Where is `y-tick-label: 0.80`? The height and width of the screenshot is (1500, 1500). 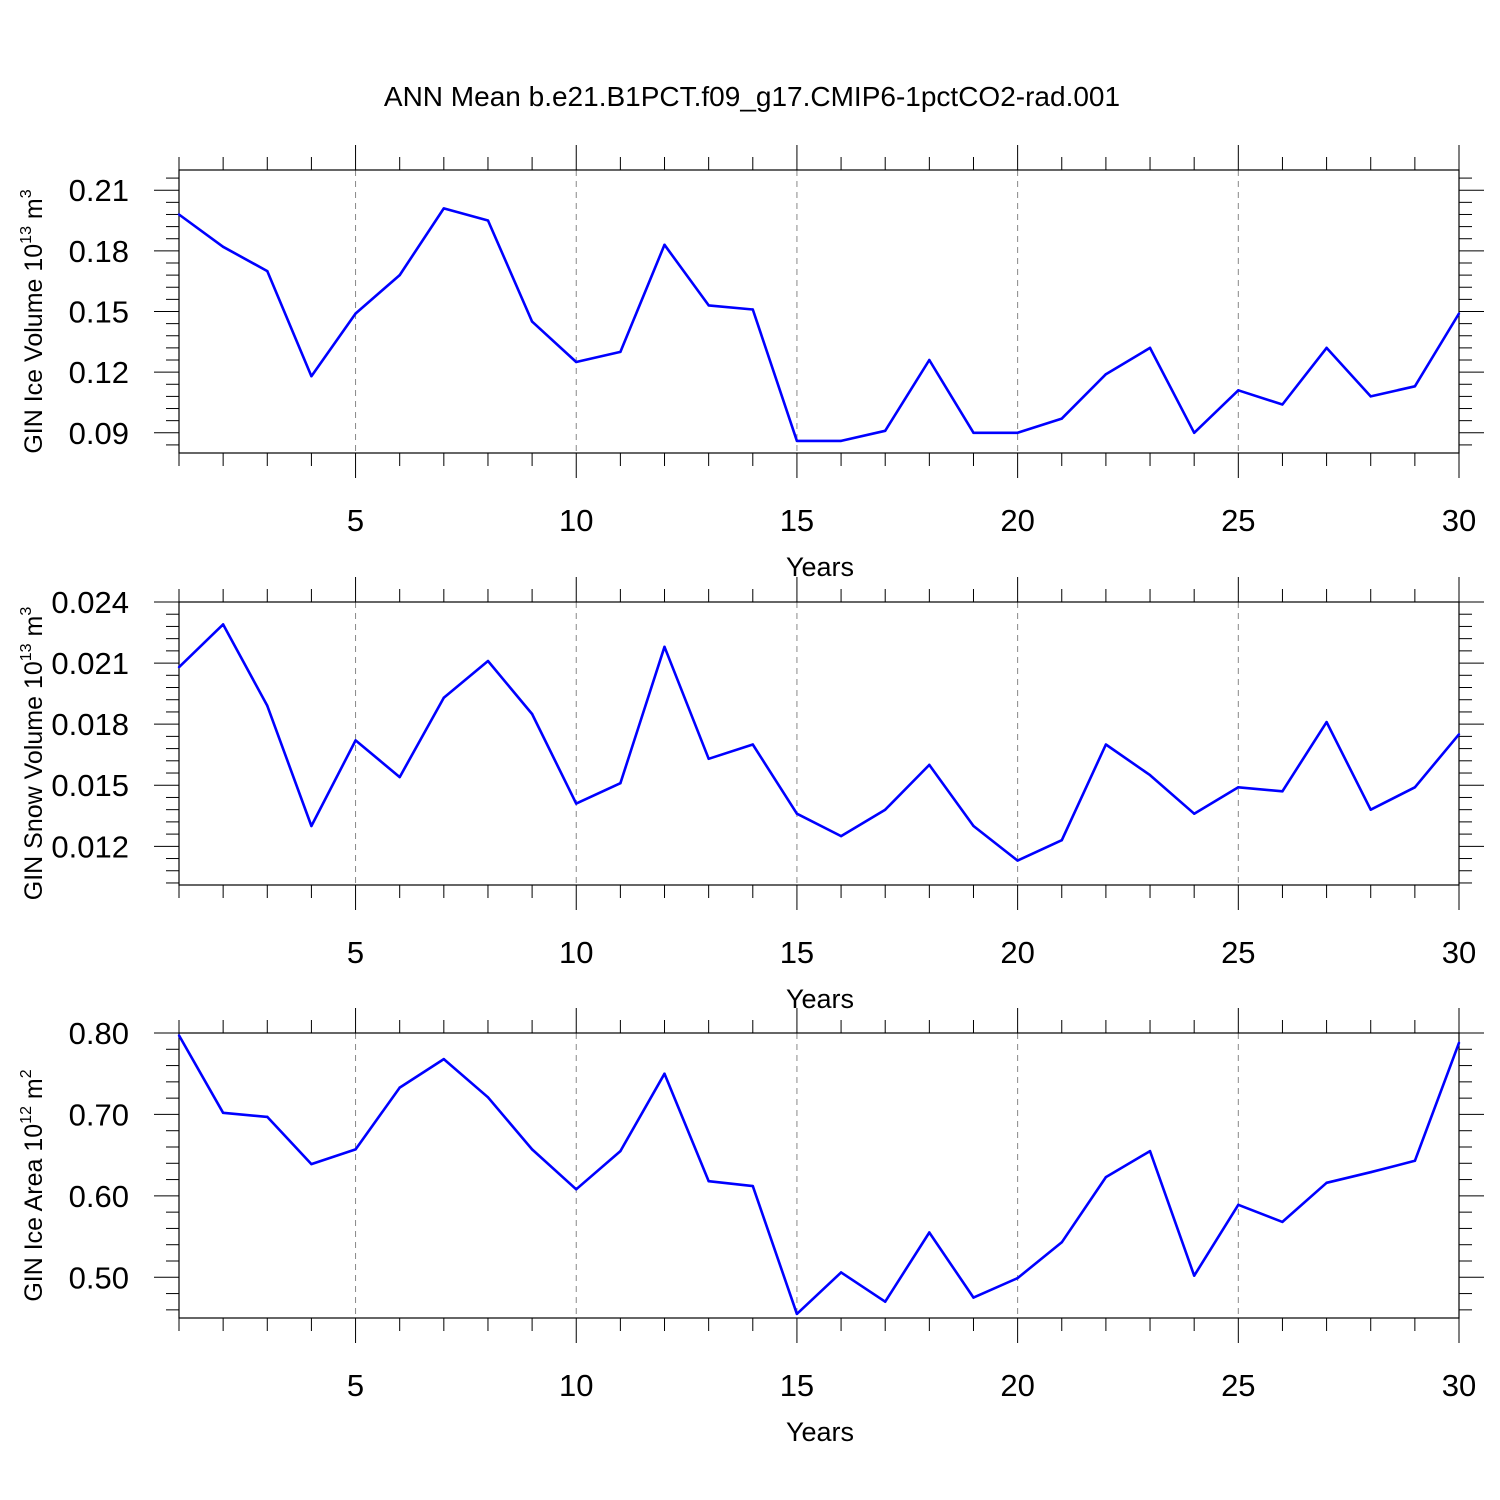 y-tick-label: 0.80 is located at coordinates (99, 1033).